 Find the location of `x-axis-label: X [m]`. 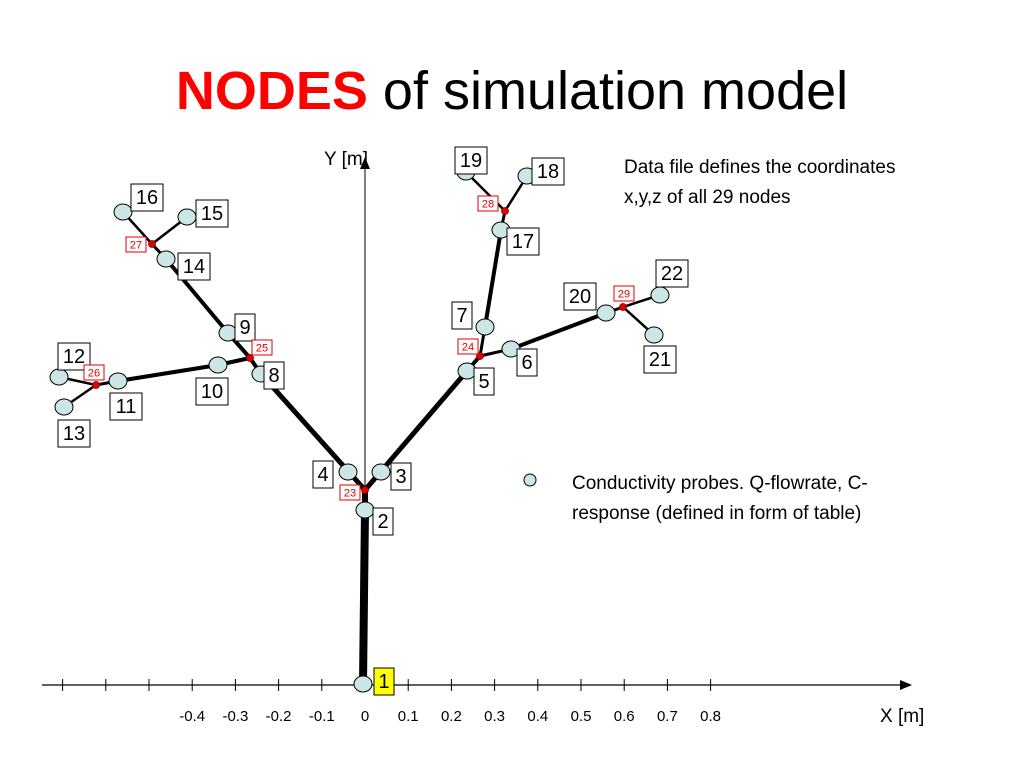

x-axis-label: X [m] is located at coordinates (902, 716).